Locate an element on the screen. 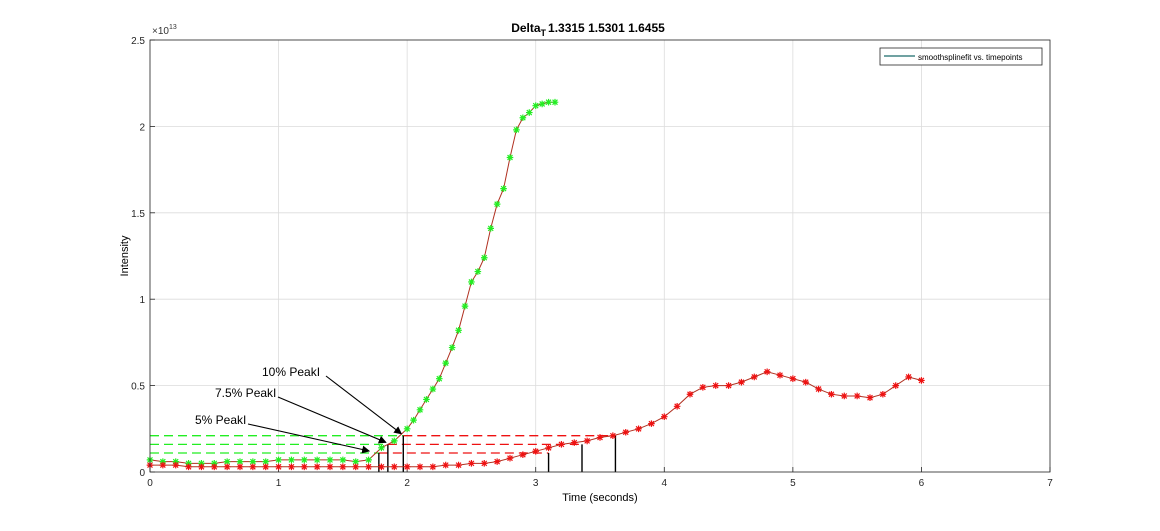 The image size is (1160, 531). annotation-label: 5% PeakI is located at coordinates (220, 420).